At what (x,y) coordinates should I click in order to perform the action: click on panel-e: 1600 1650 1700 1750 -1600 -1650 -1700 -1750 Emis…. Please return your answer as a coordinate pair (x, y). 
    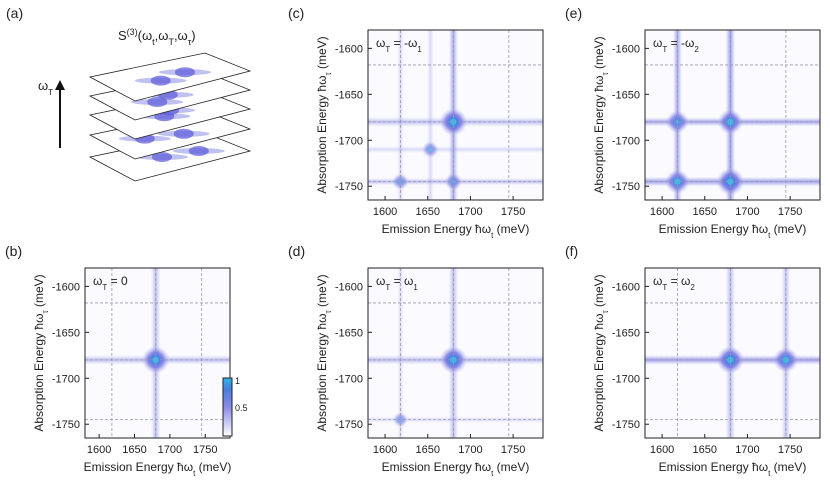
    Looking at the image, I should click on (693, 122).